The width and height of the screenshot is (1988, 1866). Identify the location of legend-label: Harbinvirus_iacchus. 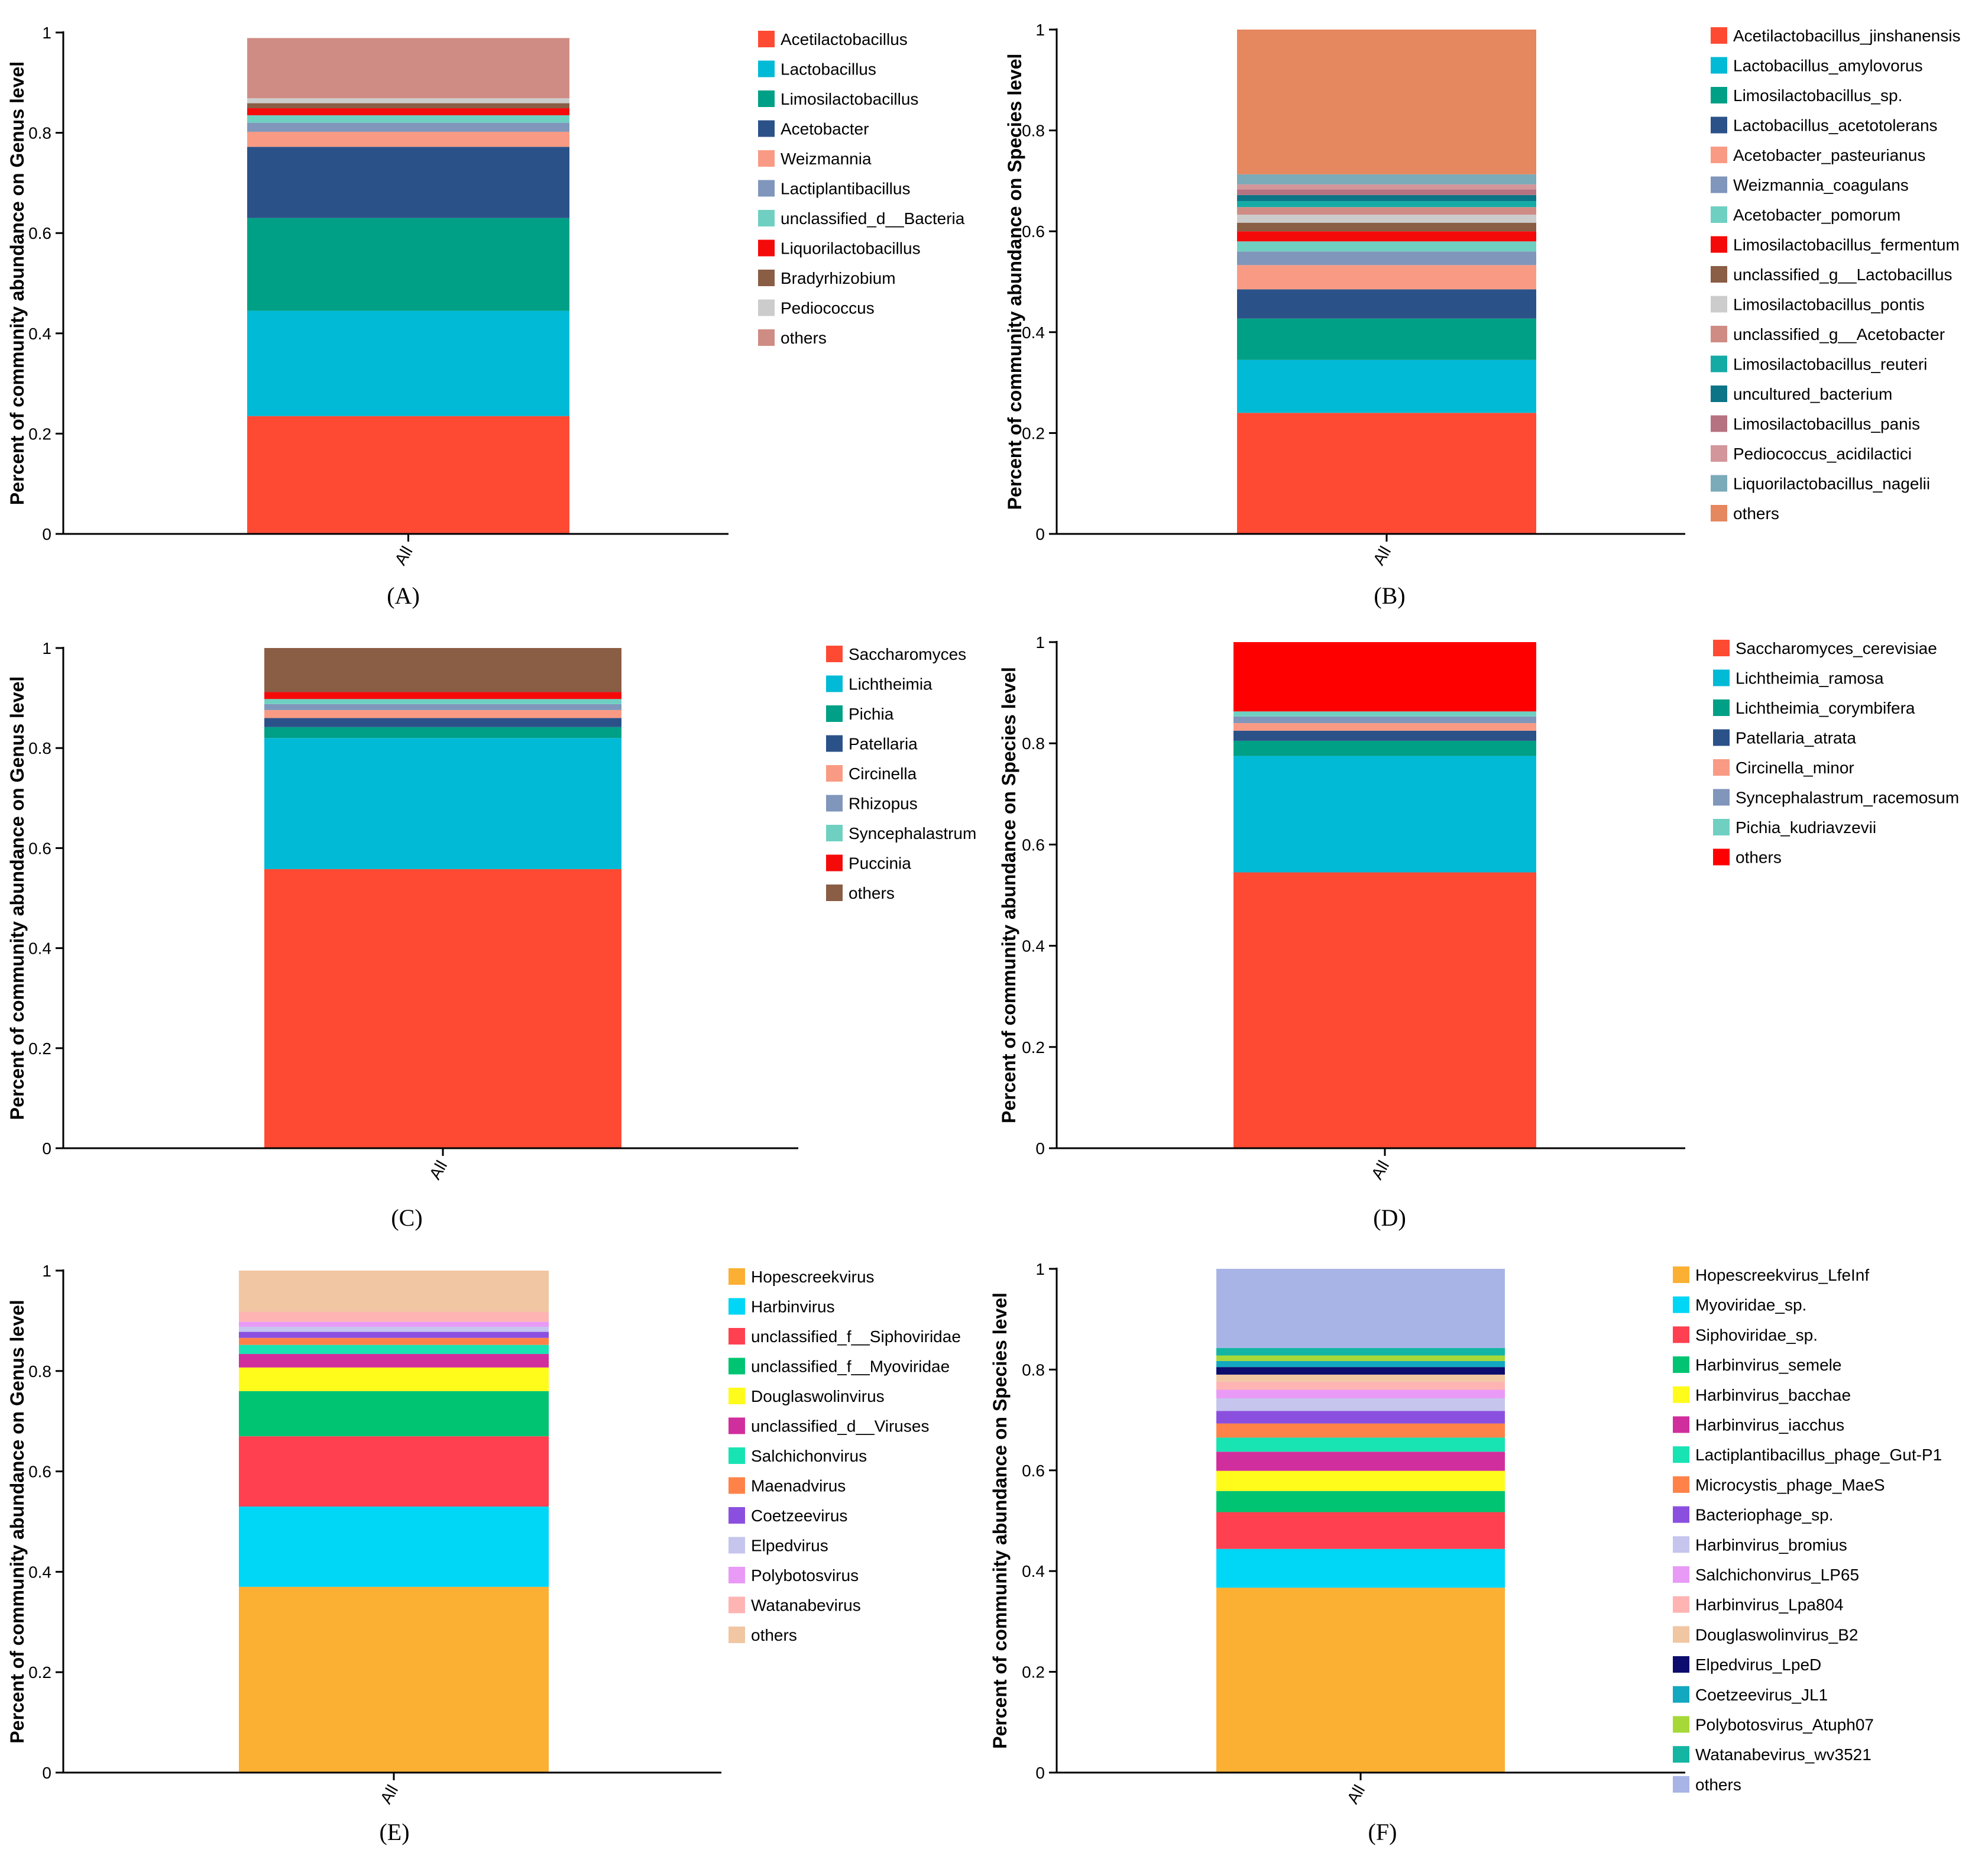
(1769, 1425).